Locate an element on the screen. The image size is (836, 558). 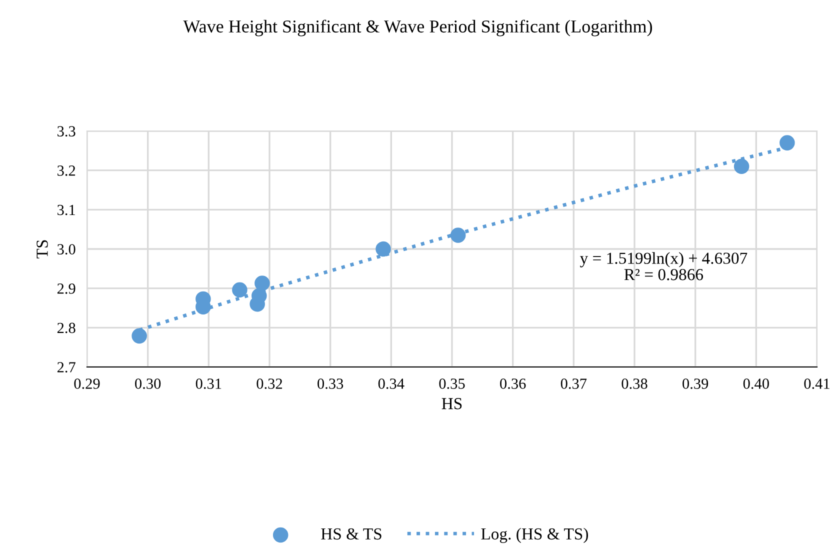
x-tick-label: 0.32 is located at coordinates (269, 383).